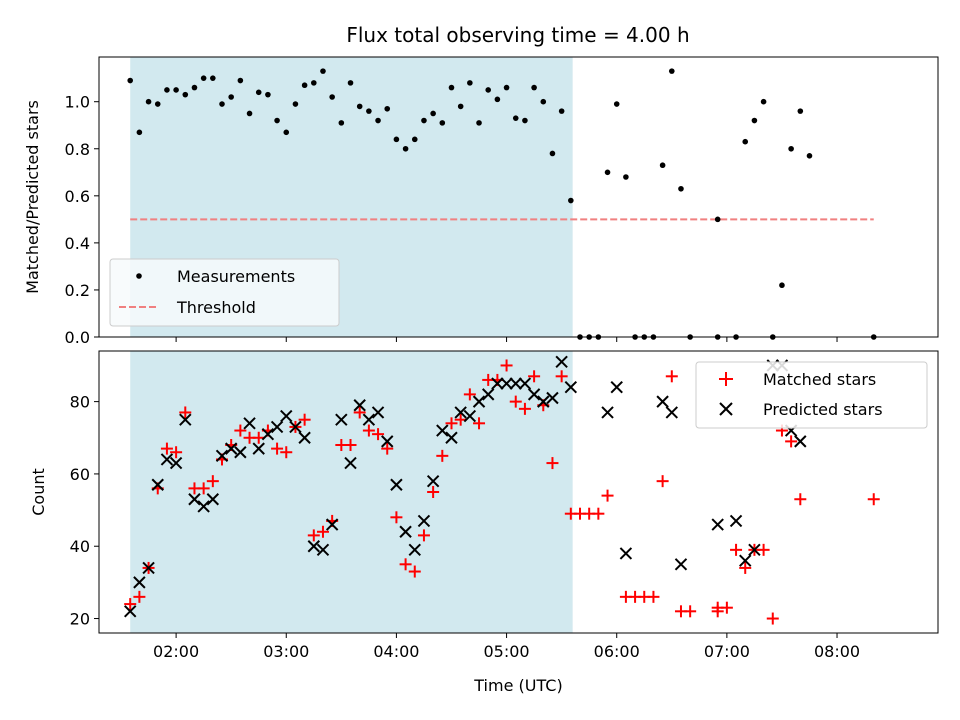 Image resolution: width=960 pixels, height=720 pixels. I want to click on bottom-y-tick-label-0: 20, so click(80, 619).